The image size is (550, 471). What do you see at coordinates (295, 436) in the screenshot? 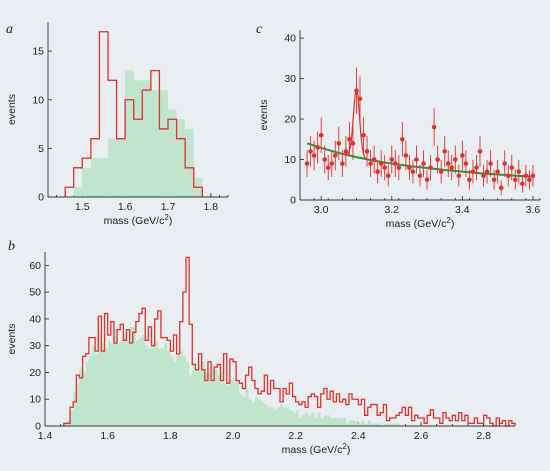
I see `x-tick-label: 2.2` at bounding box center [295, 436].